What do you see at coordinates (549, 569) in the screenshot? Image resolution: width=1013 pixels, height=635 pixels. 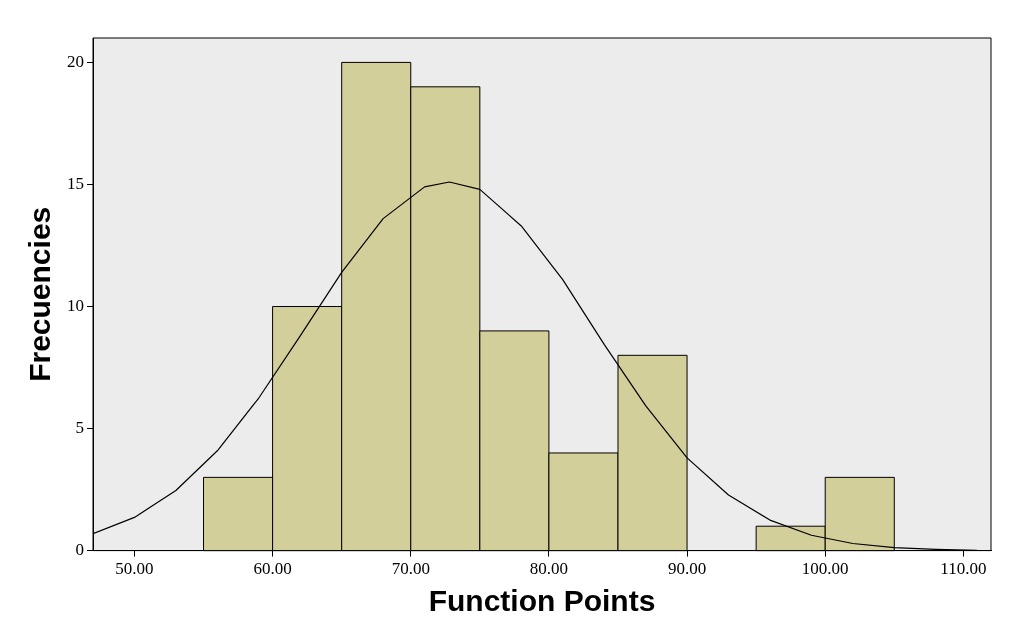 I see `x-tick-label: 80.00` at bounding box center [549, 569].